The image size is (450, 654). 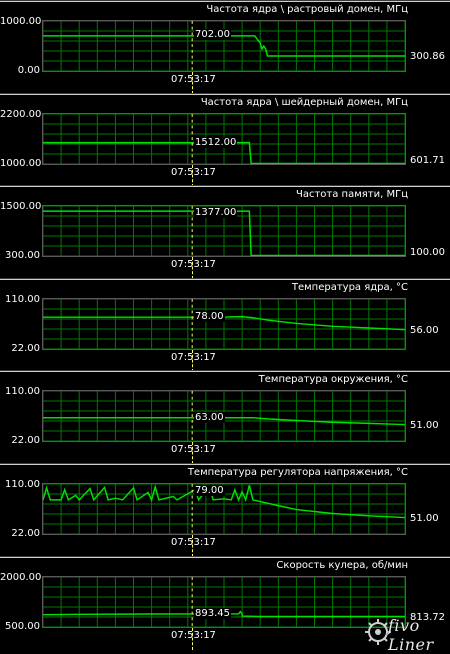 What do you see at coordinates (427, 252) in the screenshot?
I see `current-value-label: 100.00` at bounding box center [427, 252].